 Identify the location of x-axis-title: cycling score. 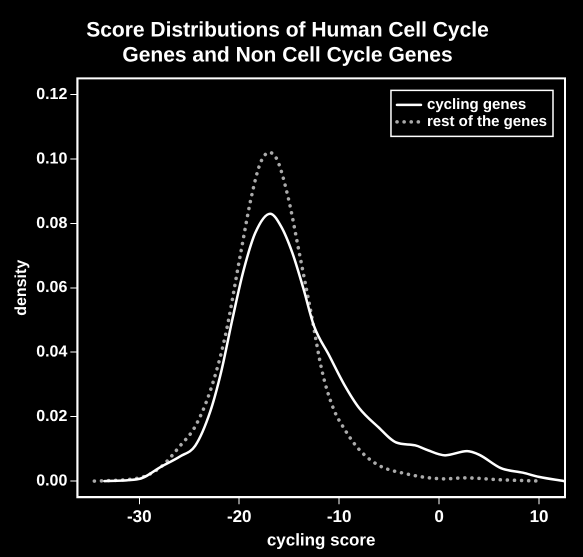
(321, 540).